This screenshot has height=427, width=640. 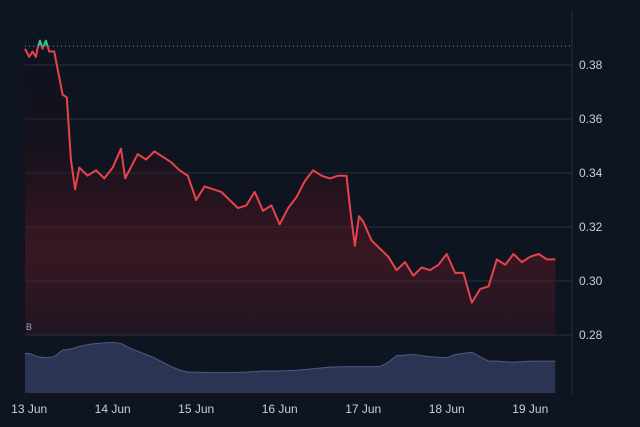 I want to click on x-tick-label: 18 Jun, so click(x=447, y=409).